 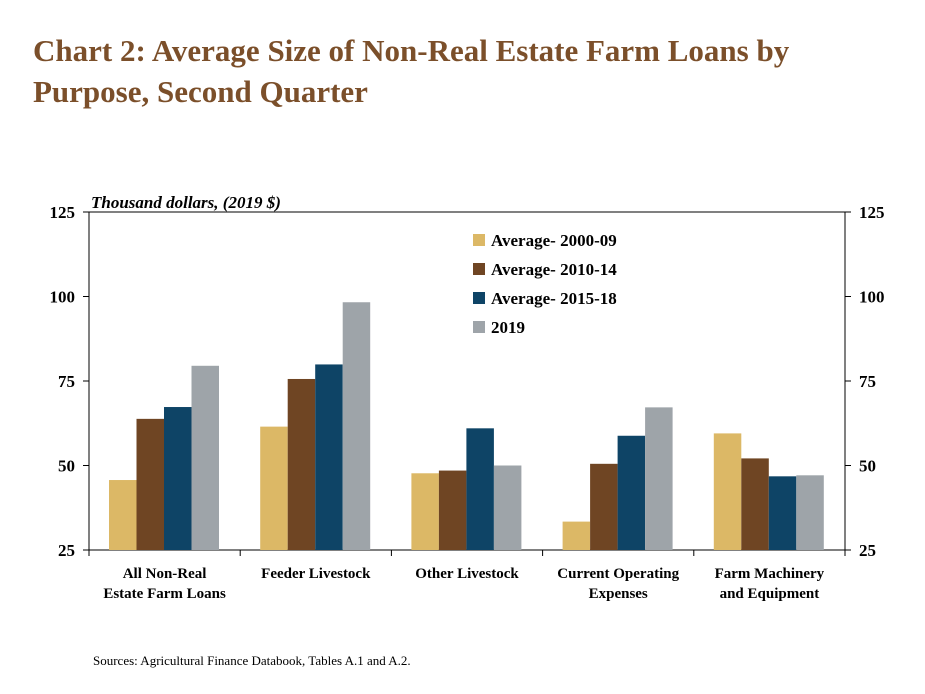 What do you see at coordinates (63, 212) in the screenshot?
I see `y-tick-label-left: 125` at bounding box center [63, 212].